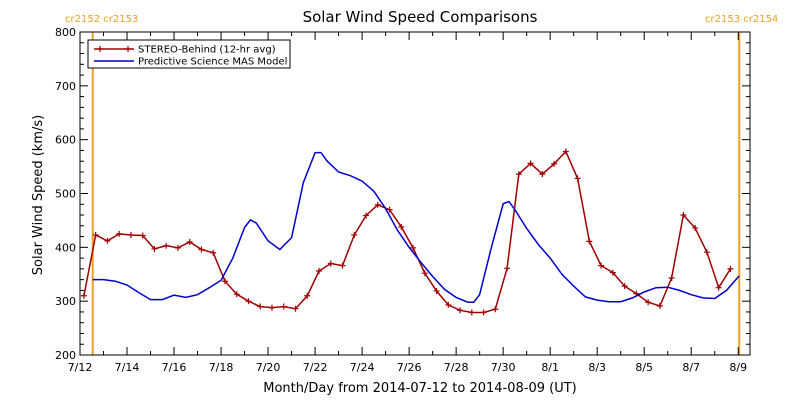 Image resolution: width=800 pixels, height=400 pixels. I want to click on carrington-label: cr2152 cr2153, so click(101, 19).